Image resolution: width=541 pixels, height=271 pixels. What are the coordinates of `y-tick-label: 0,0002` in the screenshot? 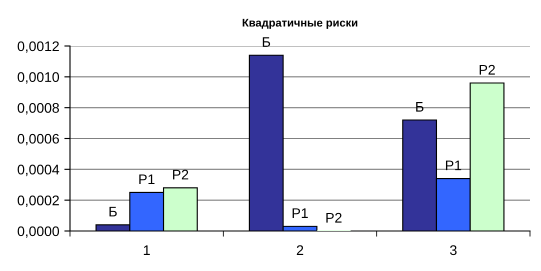 It's located at (38, 201).